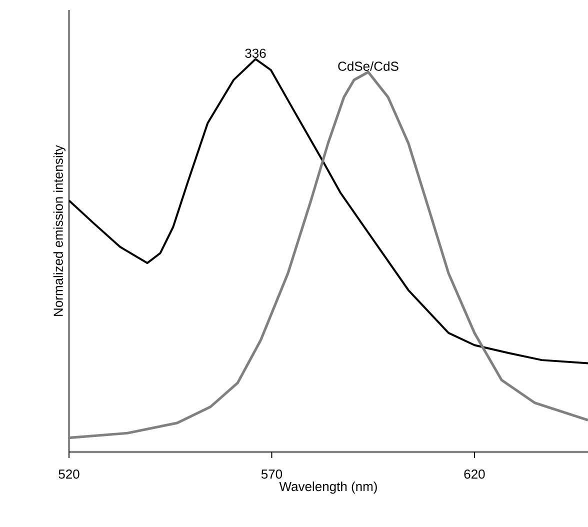  What do you see at coordinates (368, 66) in the screenshot?
I see `series-label: CdSe/CdS` at bounding box center [368, 66].